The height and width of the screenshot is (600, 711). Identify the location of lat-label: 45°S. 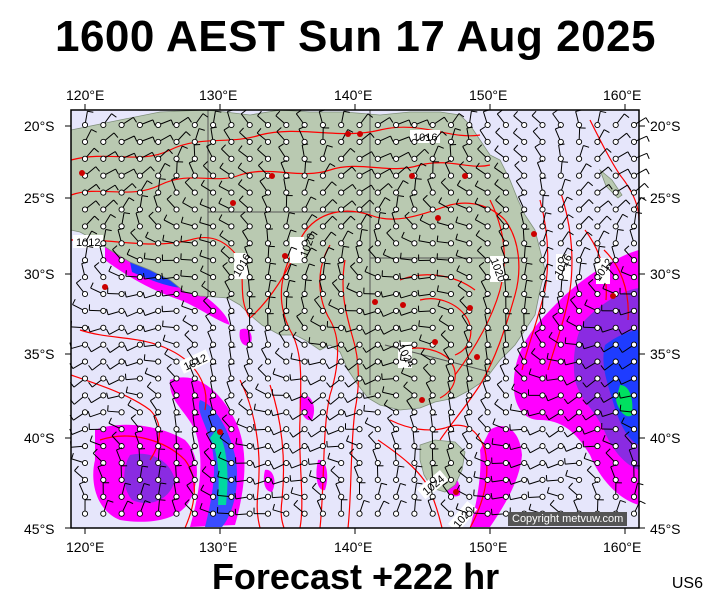
(665, 529).